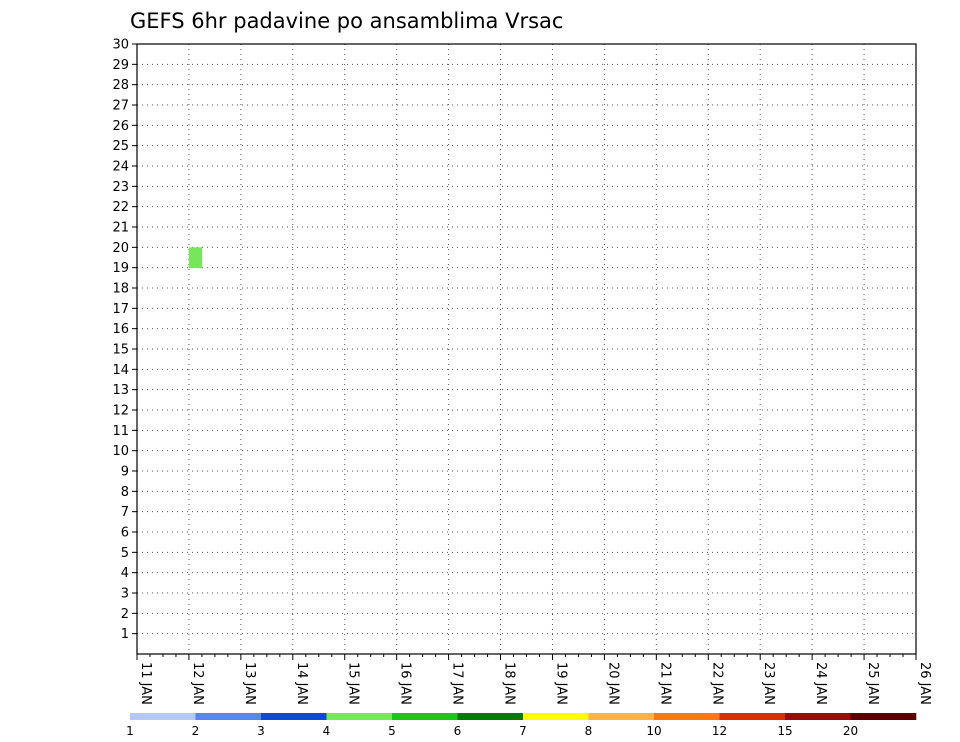  I want to click on x-tick-label: 18 JAN, so click(509, 683).